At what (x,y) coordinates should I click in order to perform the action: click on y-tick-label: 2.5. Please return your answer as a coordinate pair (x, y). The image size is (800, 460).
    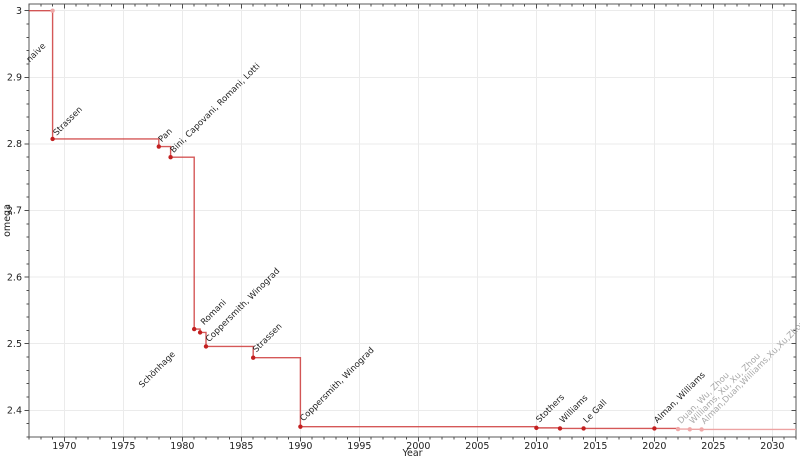
    Looking at the image, I should click on (14, 344).